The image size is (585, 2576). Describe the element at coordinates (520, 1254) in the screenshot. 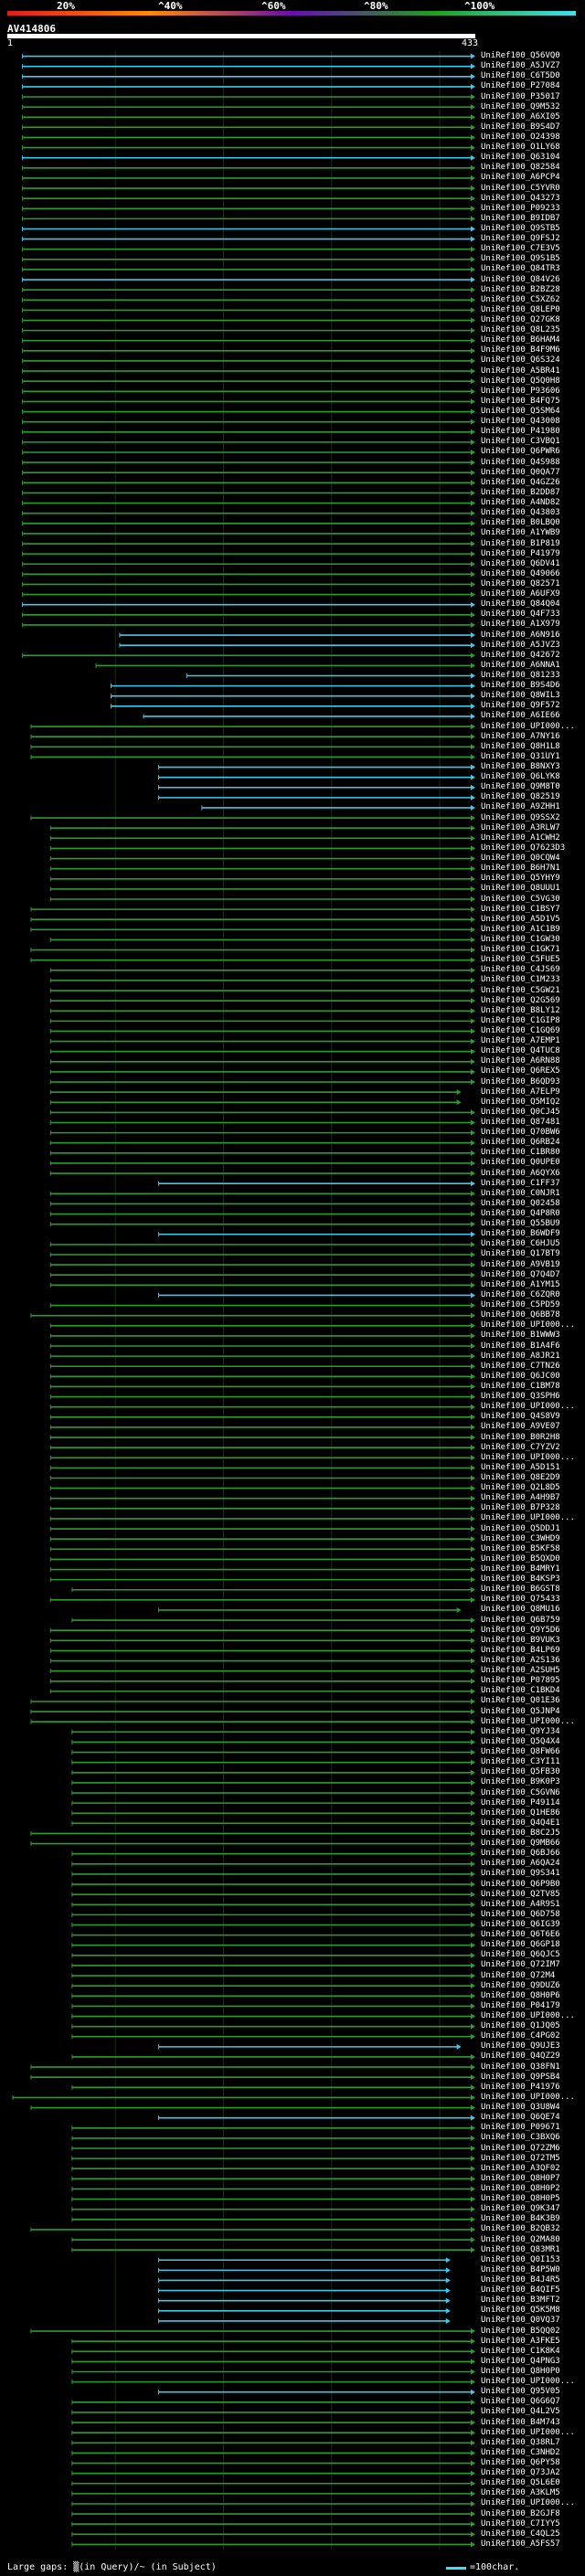

I see `hit-label: UniRef100_Q17BT9` at that location.